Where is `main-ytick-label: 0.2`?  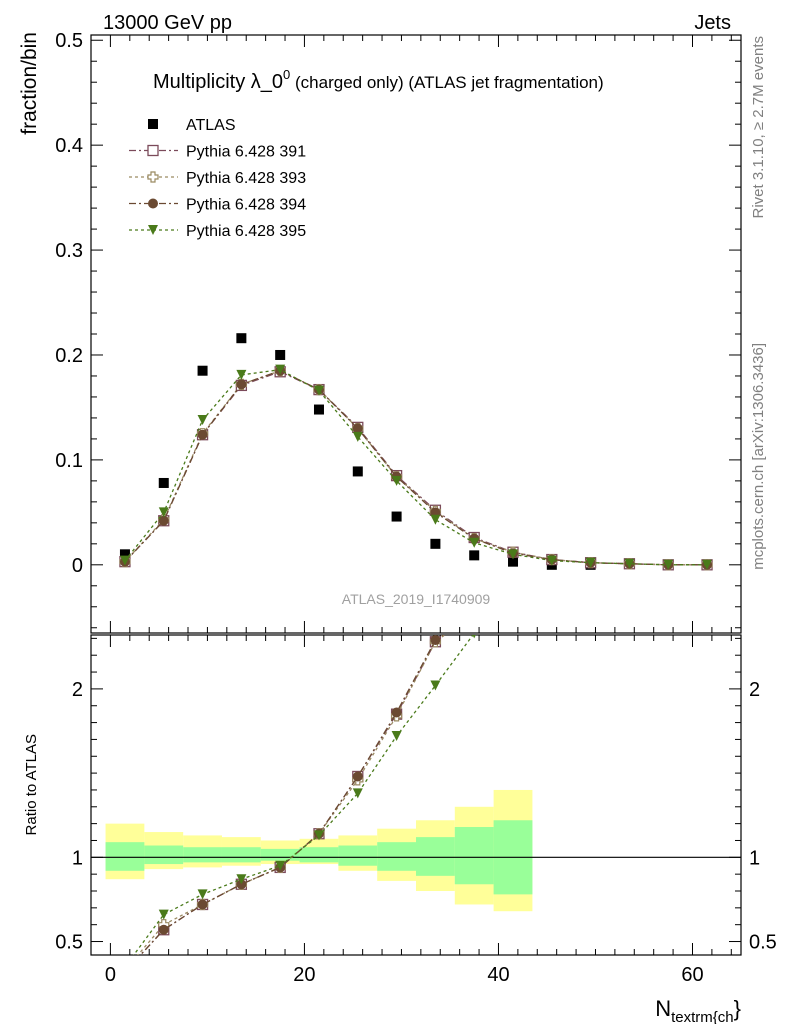 main-ytick-label: 0.2 is located at coordinates (69, 356).